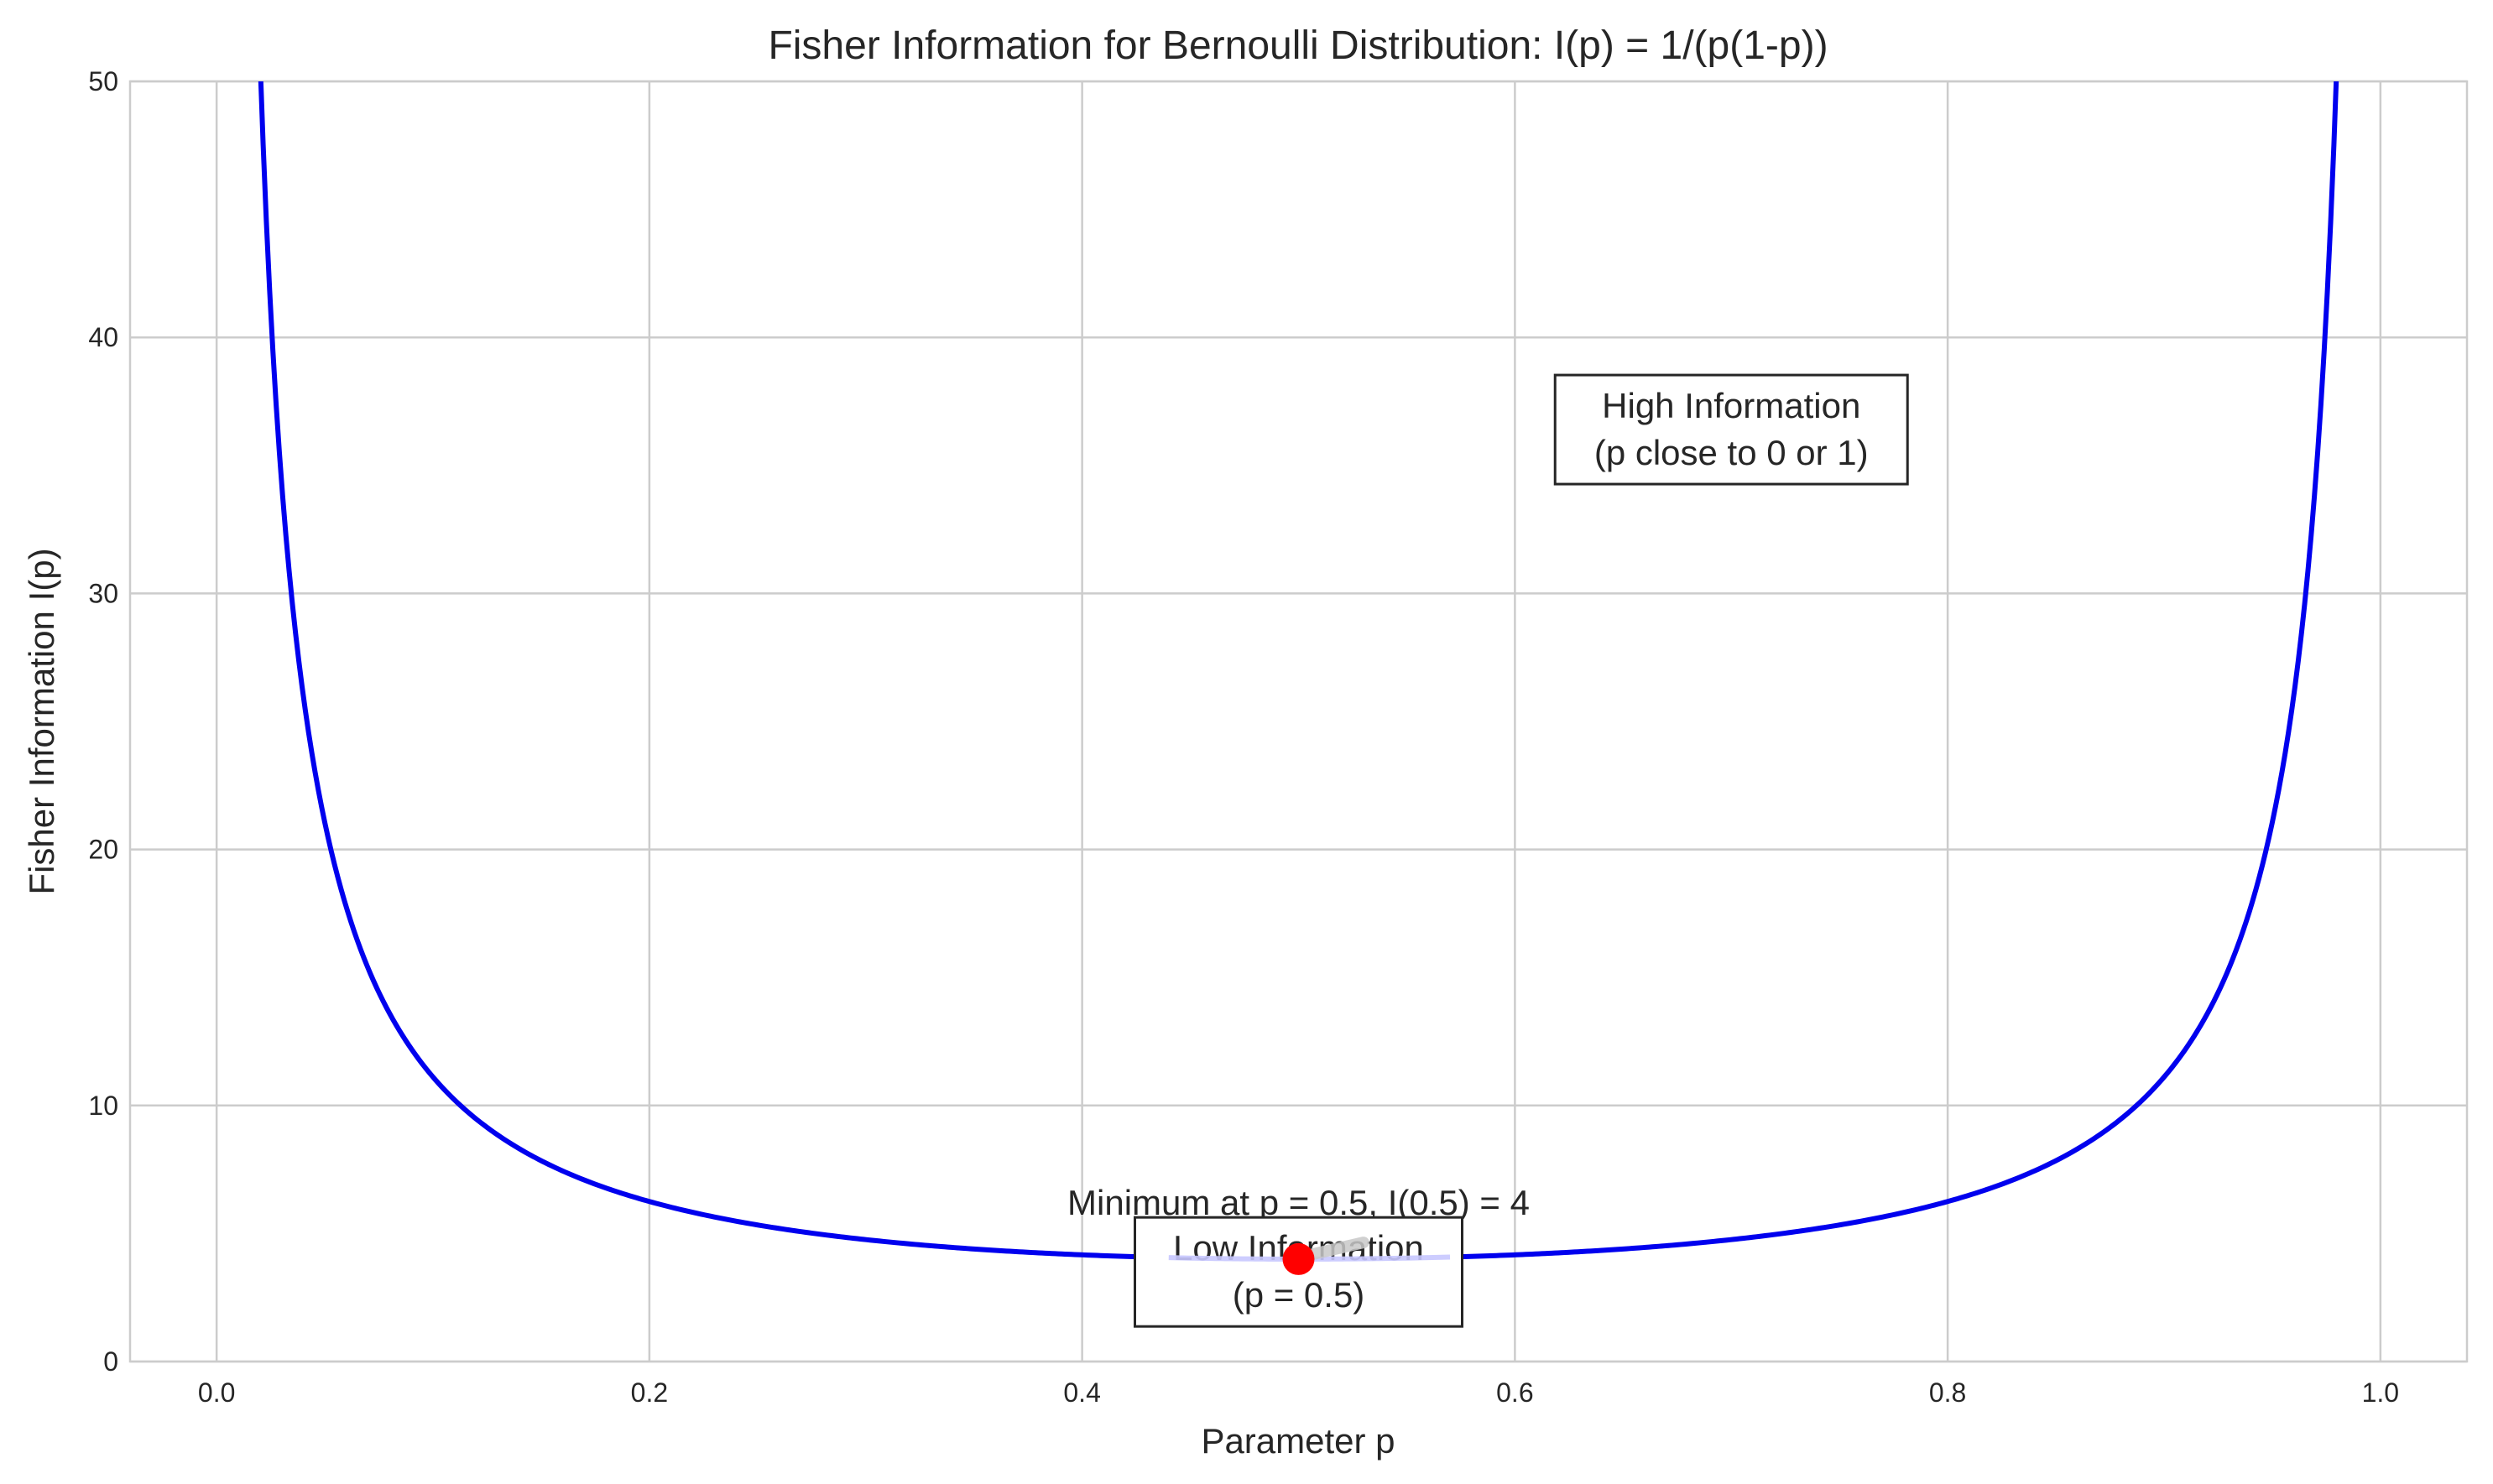 Image resolution: width=2493 pixels, height=1484 pixels. What do you see at coordinates (649, 1392) in the screenshot?
I see `x-tick-label-1: 0.2` at bounding box center [649, 1392].